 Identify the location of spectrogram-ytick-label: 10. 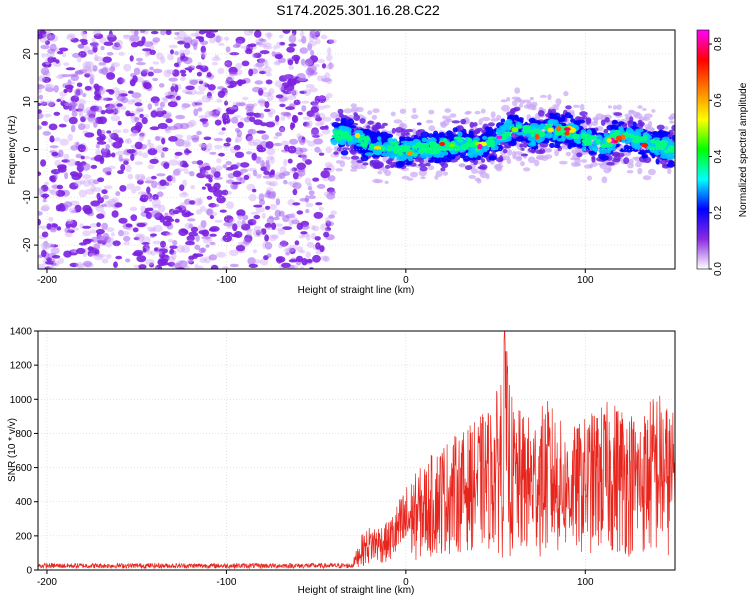
(27, 102).